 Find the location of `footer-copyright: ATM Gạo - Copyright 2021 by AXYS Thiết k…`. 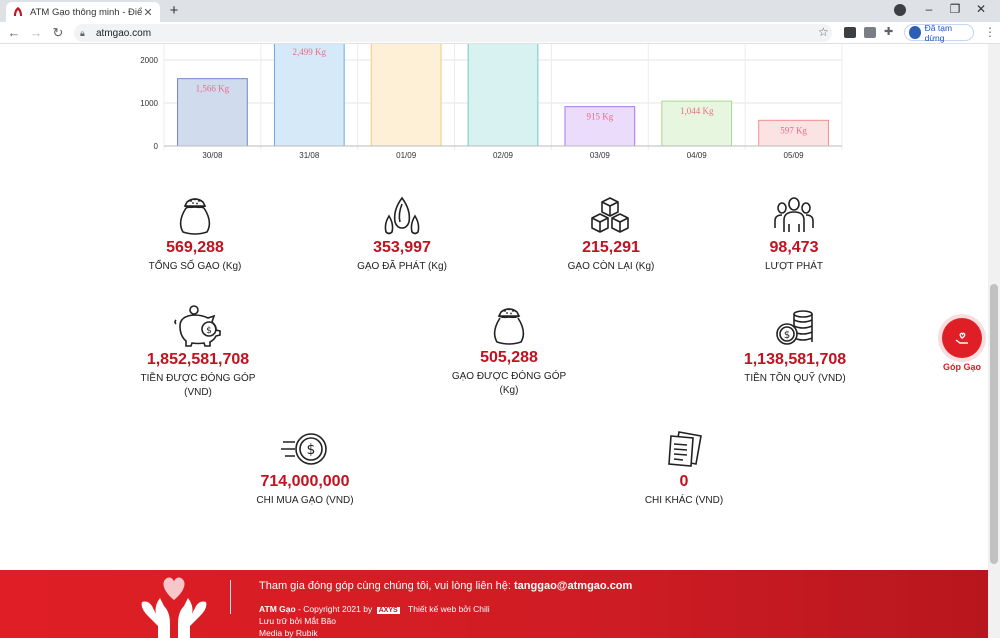

footer-copyright: ATM Gạo - Copyright 2021 by AXYS Thiết k… is located at coordinates (374, 609).